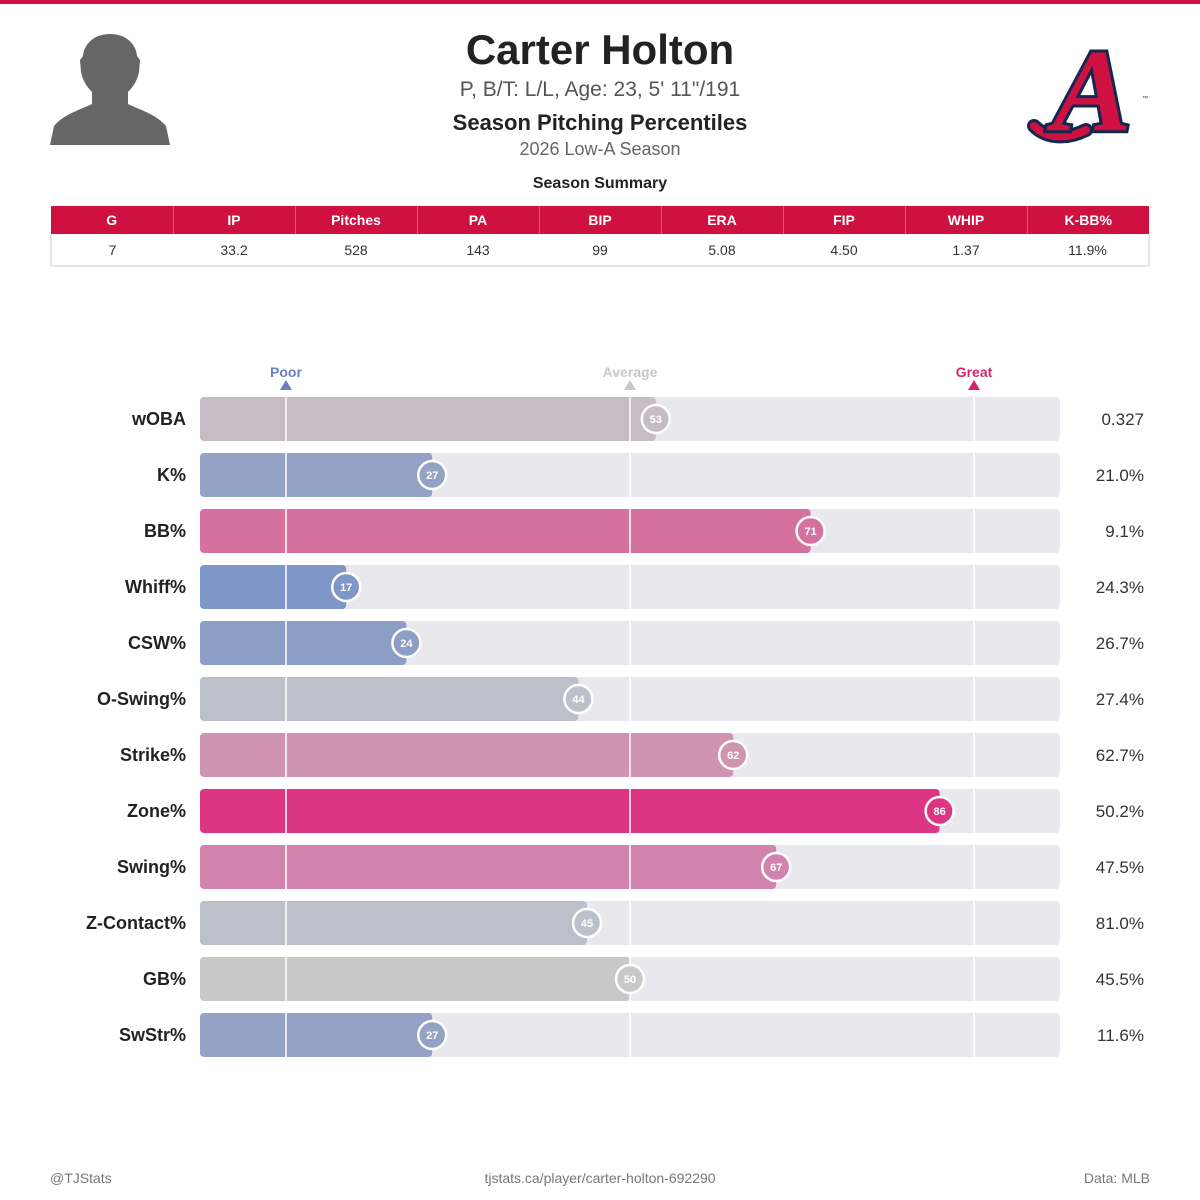 The width and height of the screenshot is (1200, 1200). What do you see at coordinates (1120, 979) in the screenshot?
I see `stat-value: 45.5%` at bounding box center [1120, 979].